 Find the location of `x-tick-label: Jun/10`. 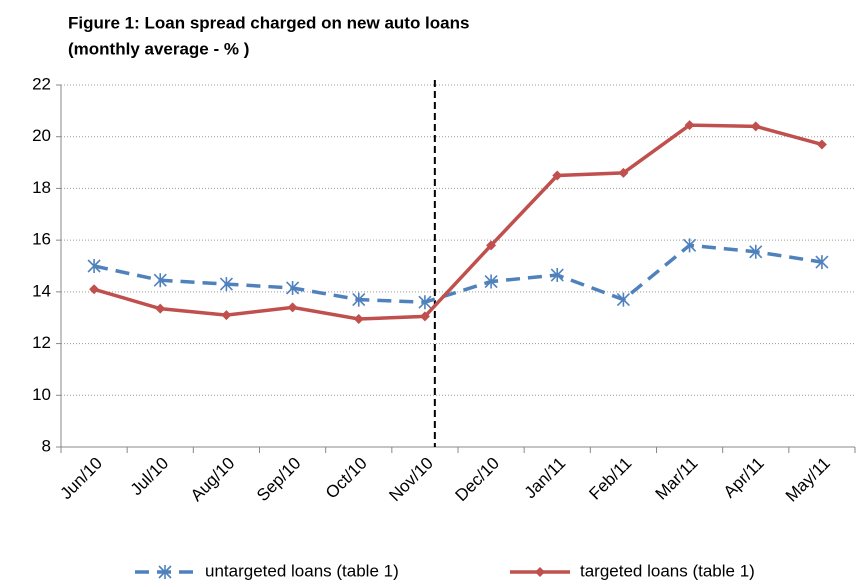

x-tick-label: Jun/10 is located at coordinates (82, 479).